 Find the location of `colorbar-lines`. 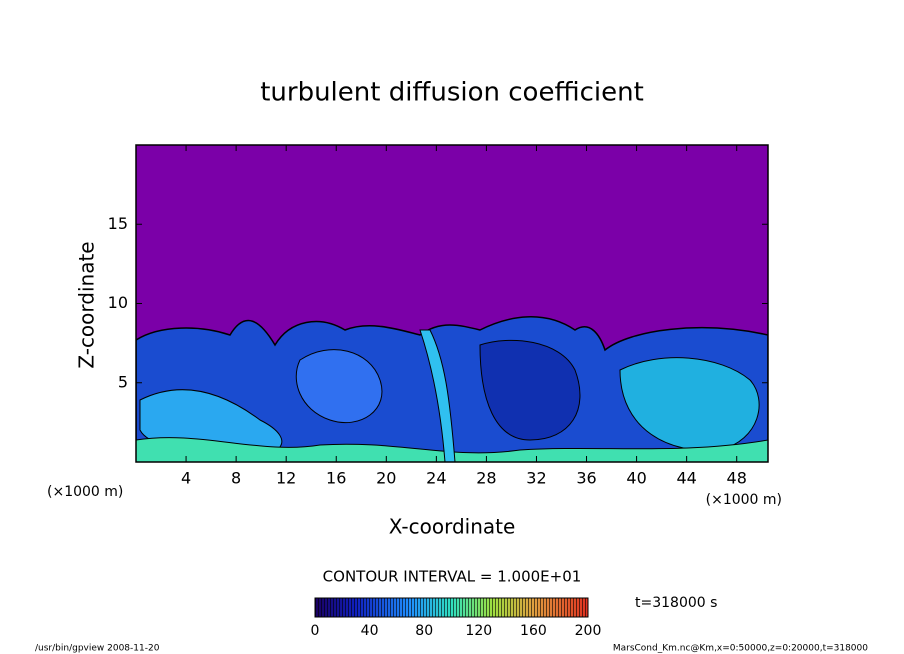

colorbar-lines is located at coordinates (451, 607).